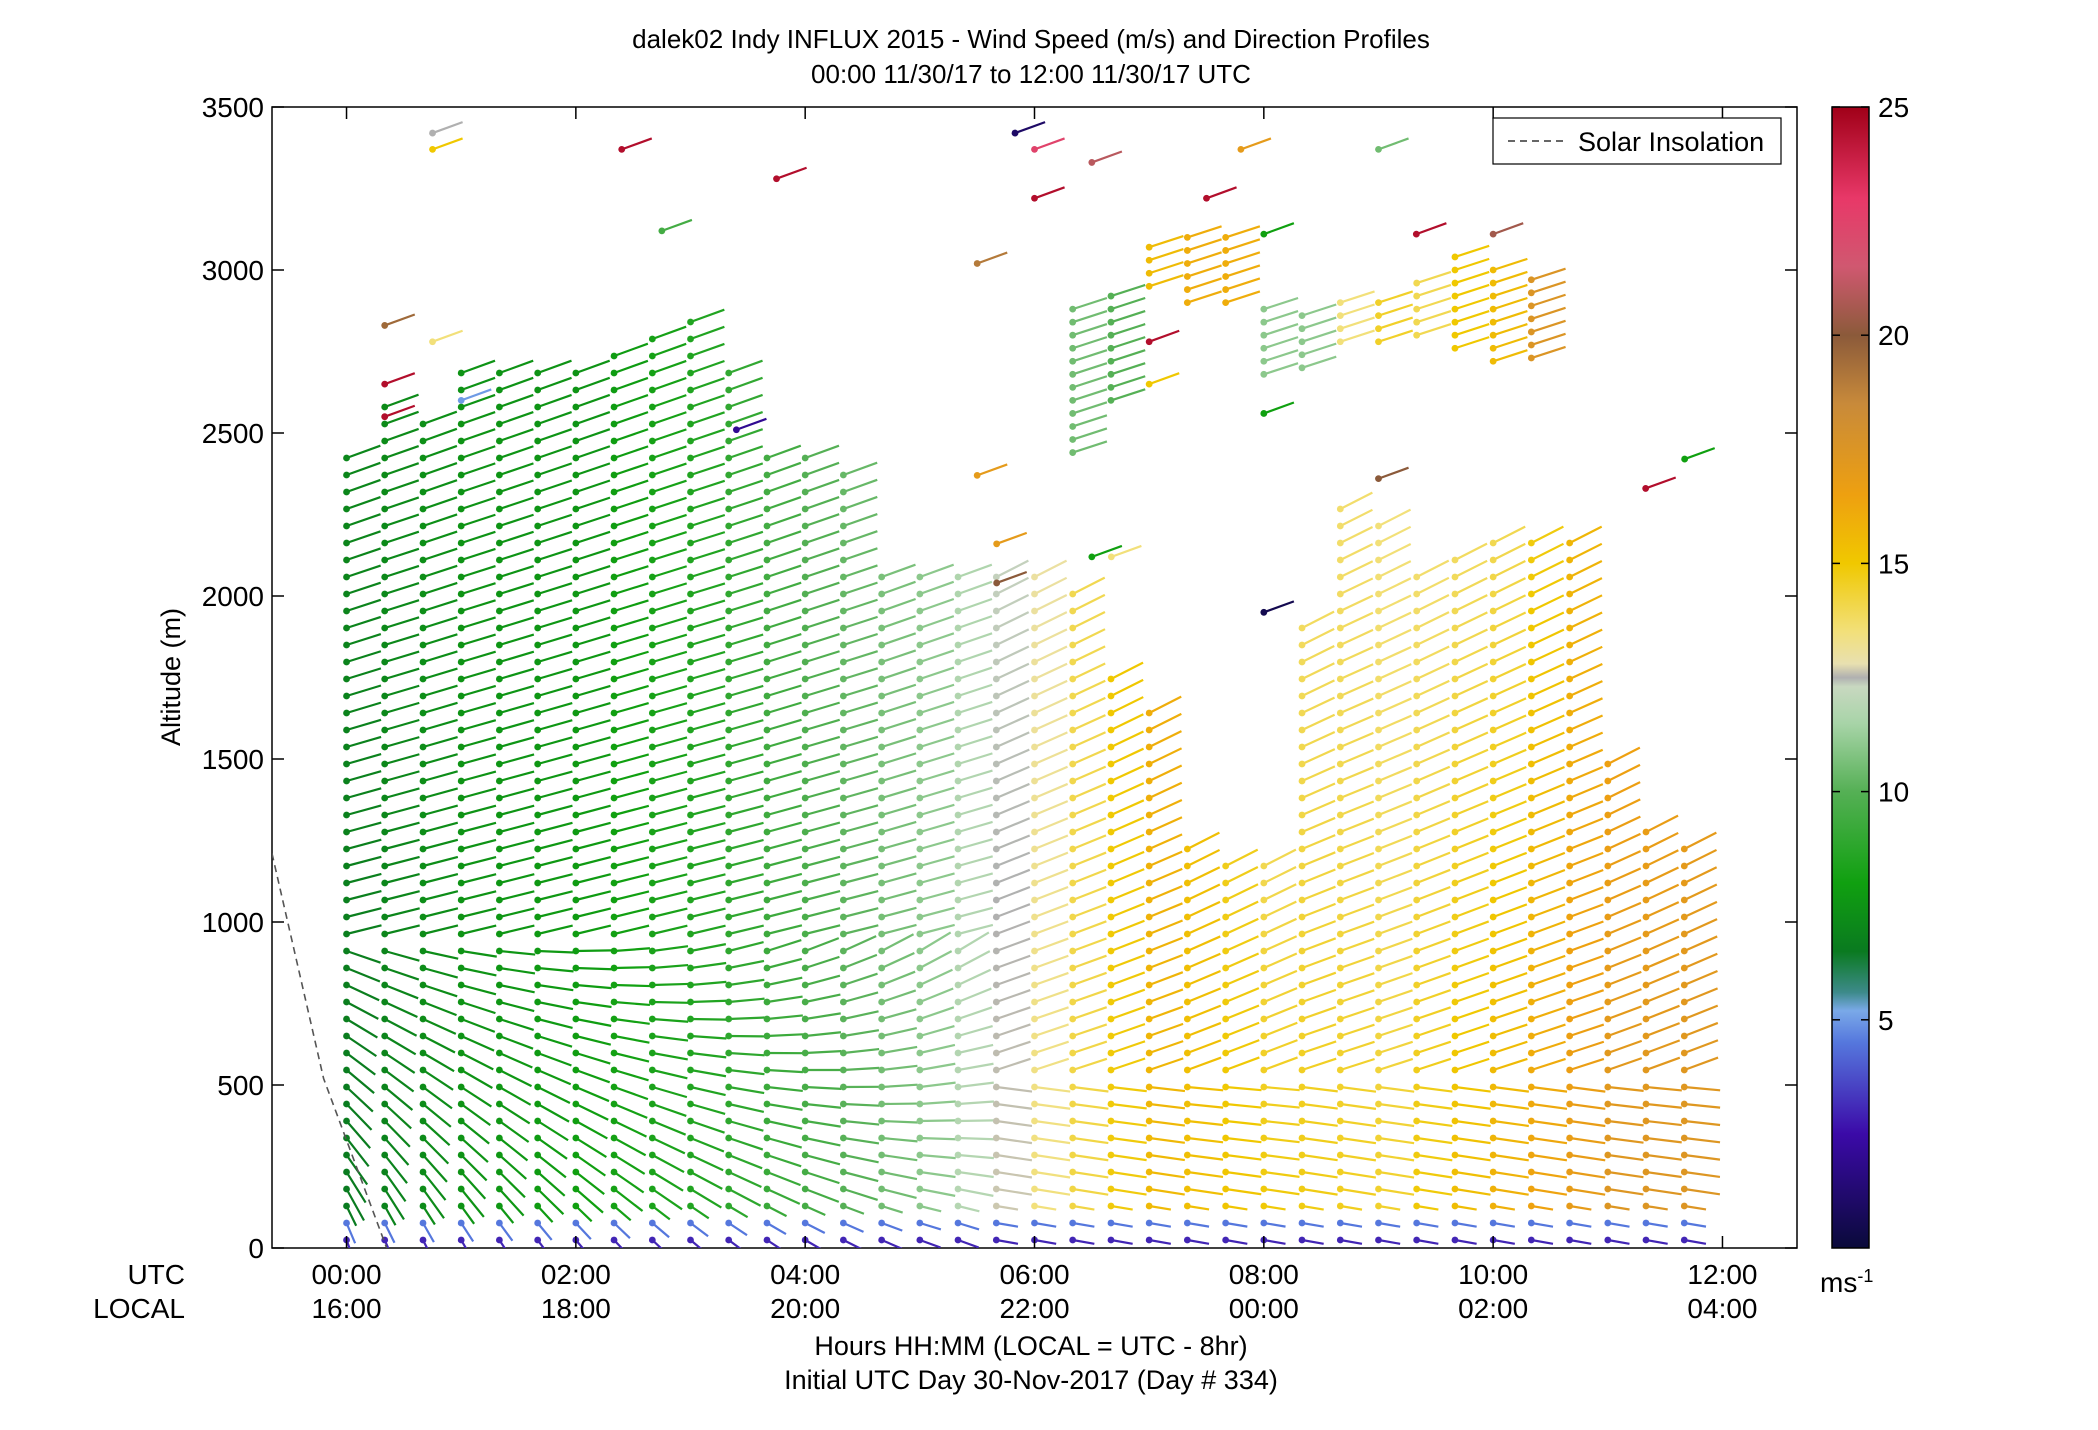  Describe the element at coordinates (576, 1274) in the screenshot. I see `x-tick-label-utc: 02:00` at that location.